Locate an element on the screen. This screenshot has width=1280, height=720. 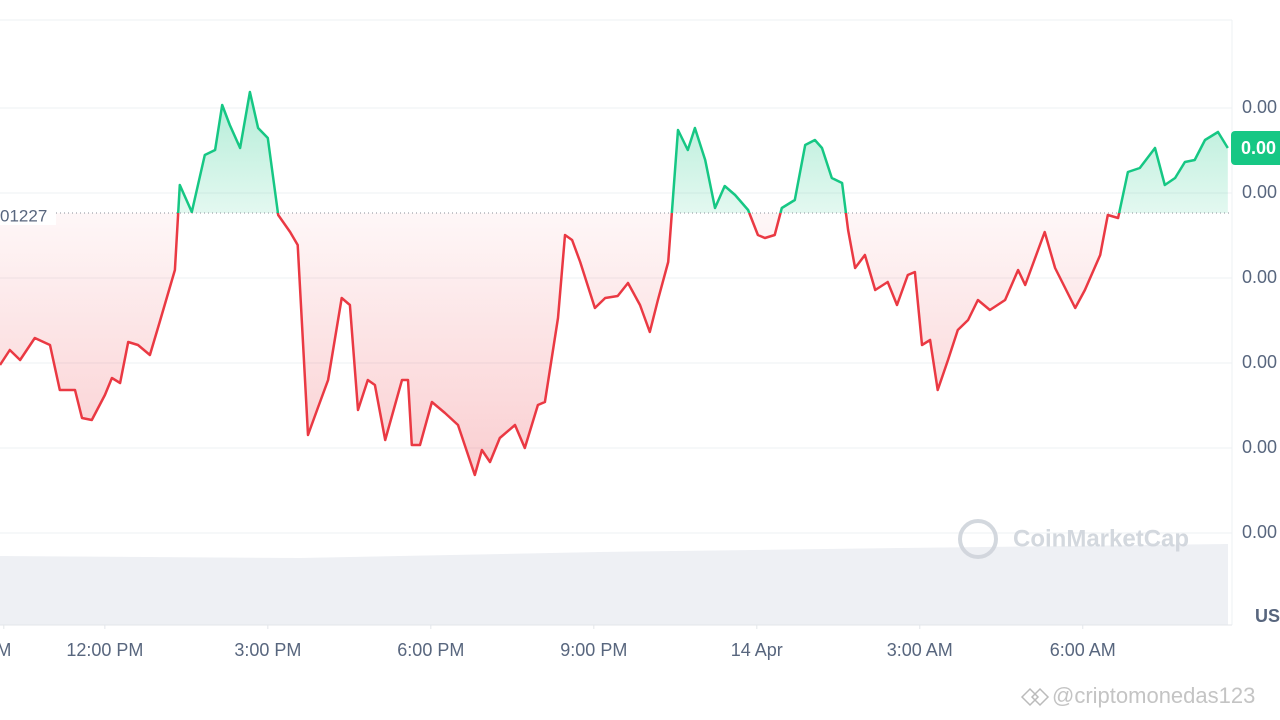
x-tick-label: 12:00 PM is located at coordinates (104, 650).